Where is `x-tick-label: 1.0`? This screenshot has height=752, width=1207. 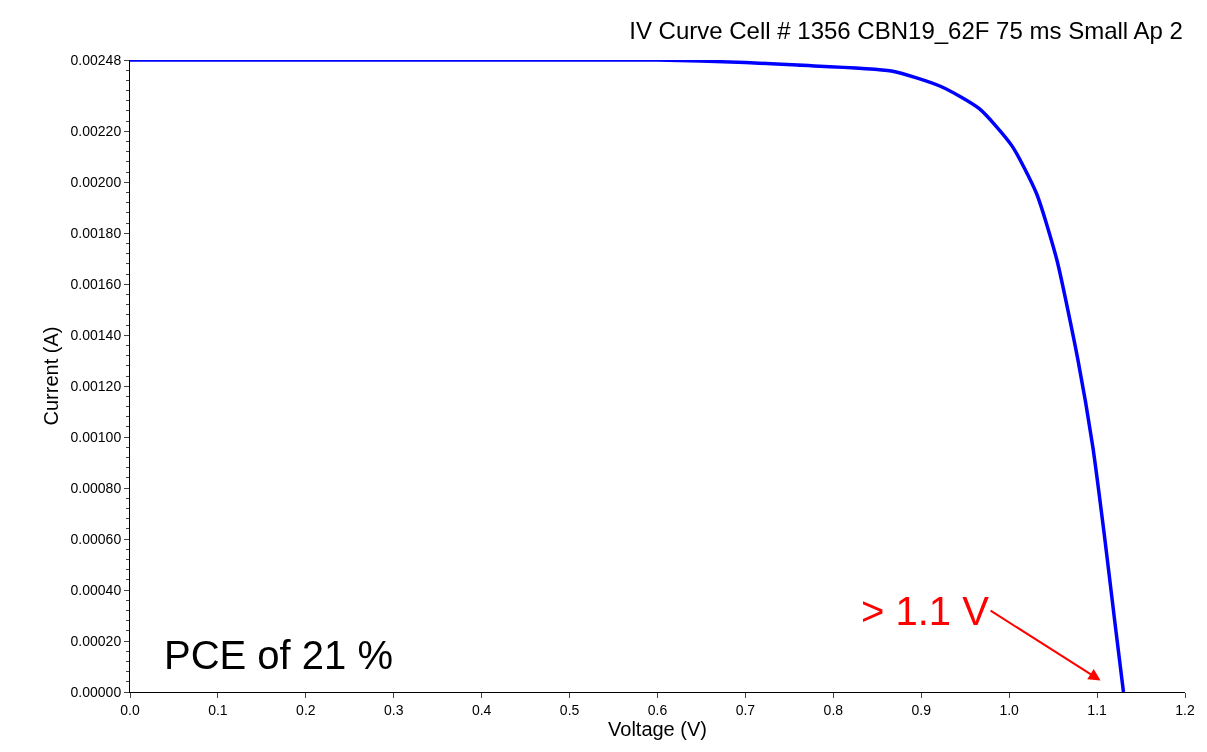 x-tick-label: 1.0 is located at coordinates (1009, 709).